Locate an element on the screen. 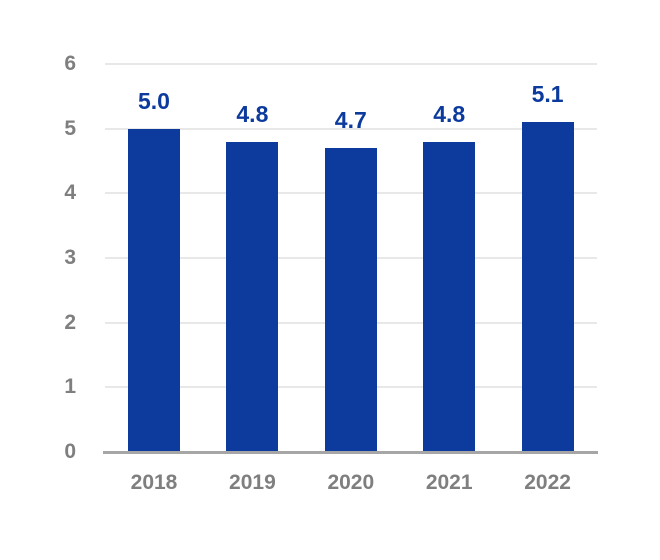 The image size is (660, 560). y-tick-label: 1 is located at coordinates (70, 387).